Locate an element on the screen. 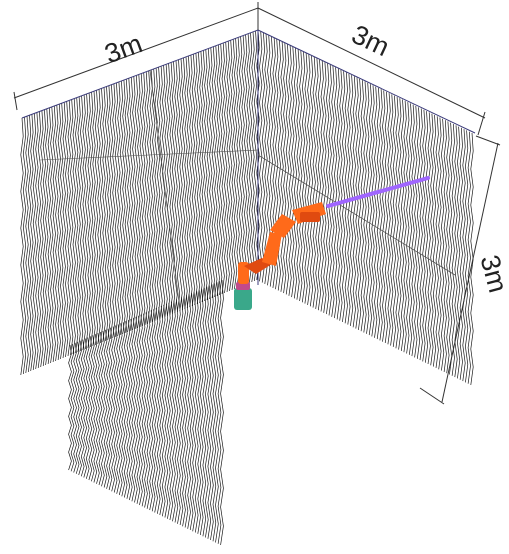  robot-base is located at coordinates (243, 299).